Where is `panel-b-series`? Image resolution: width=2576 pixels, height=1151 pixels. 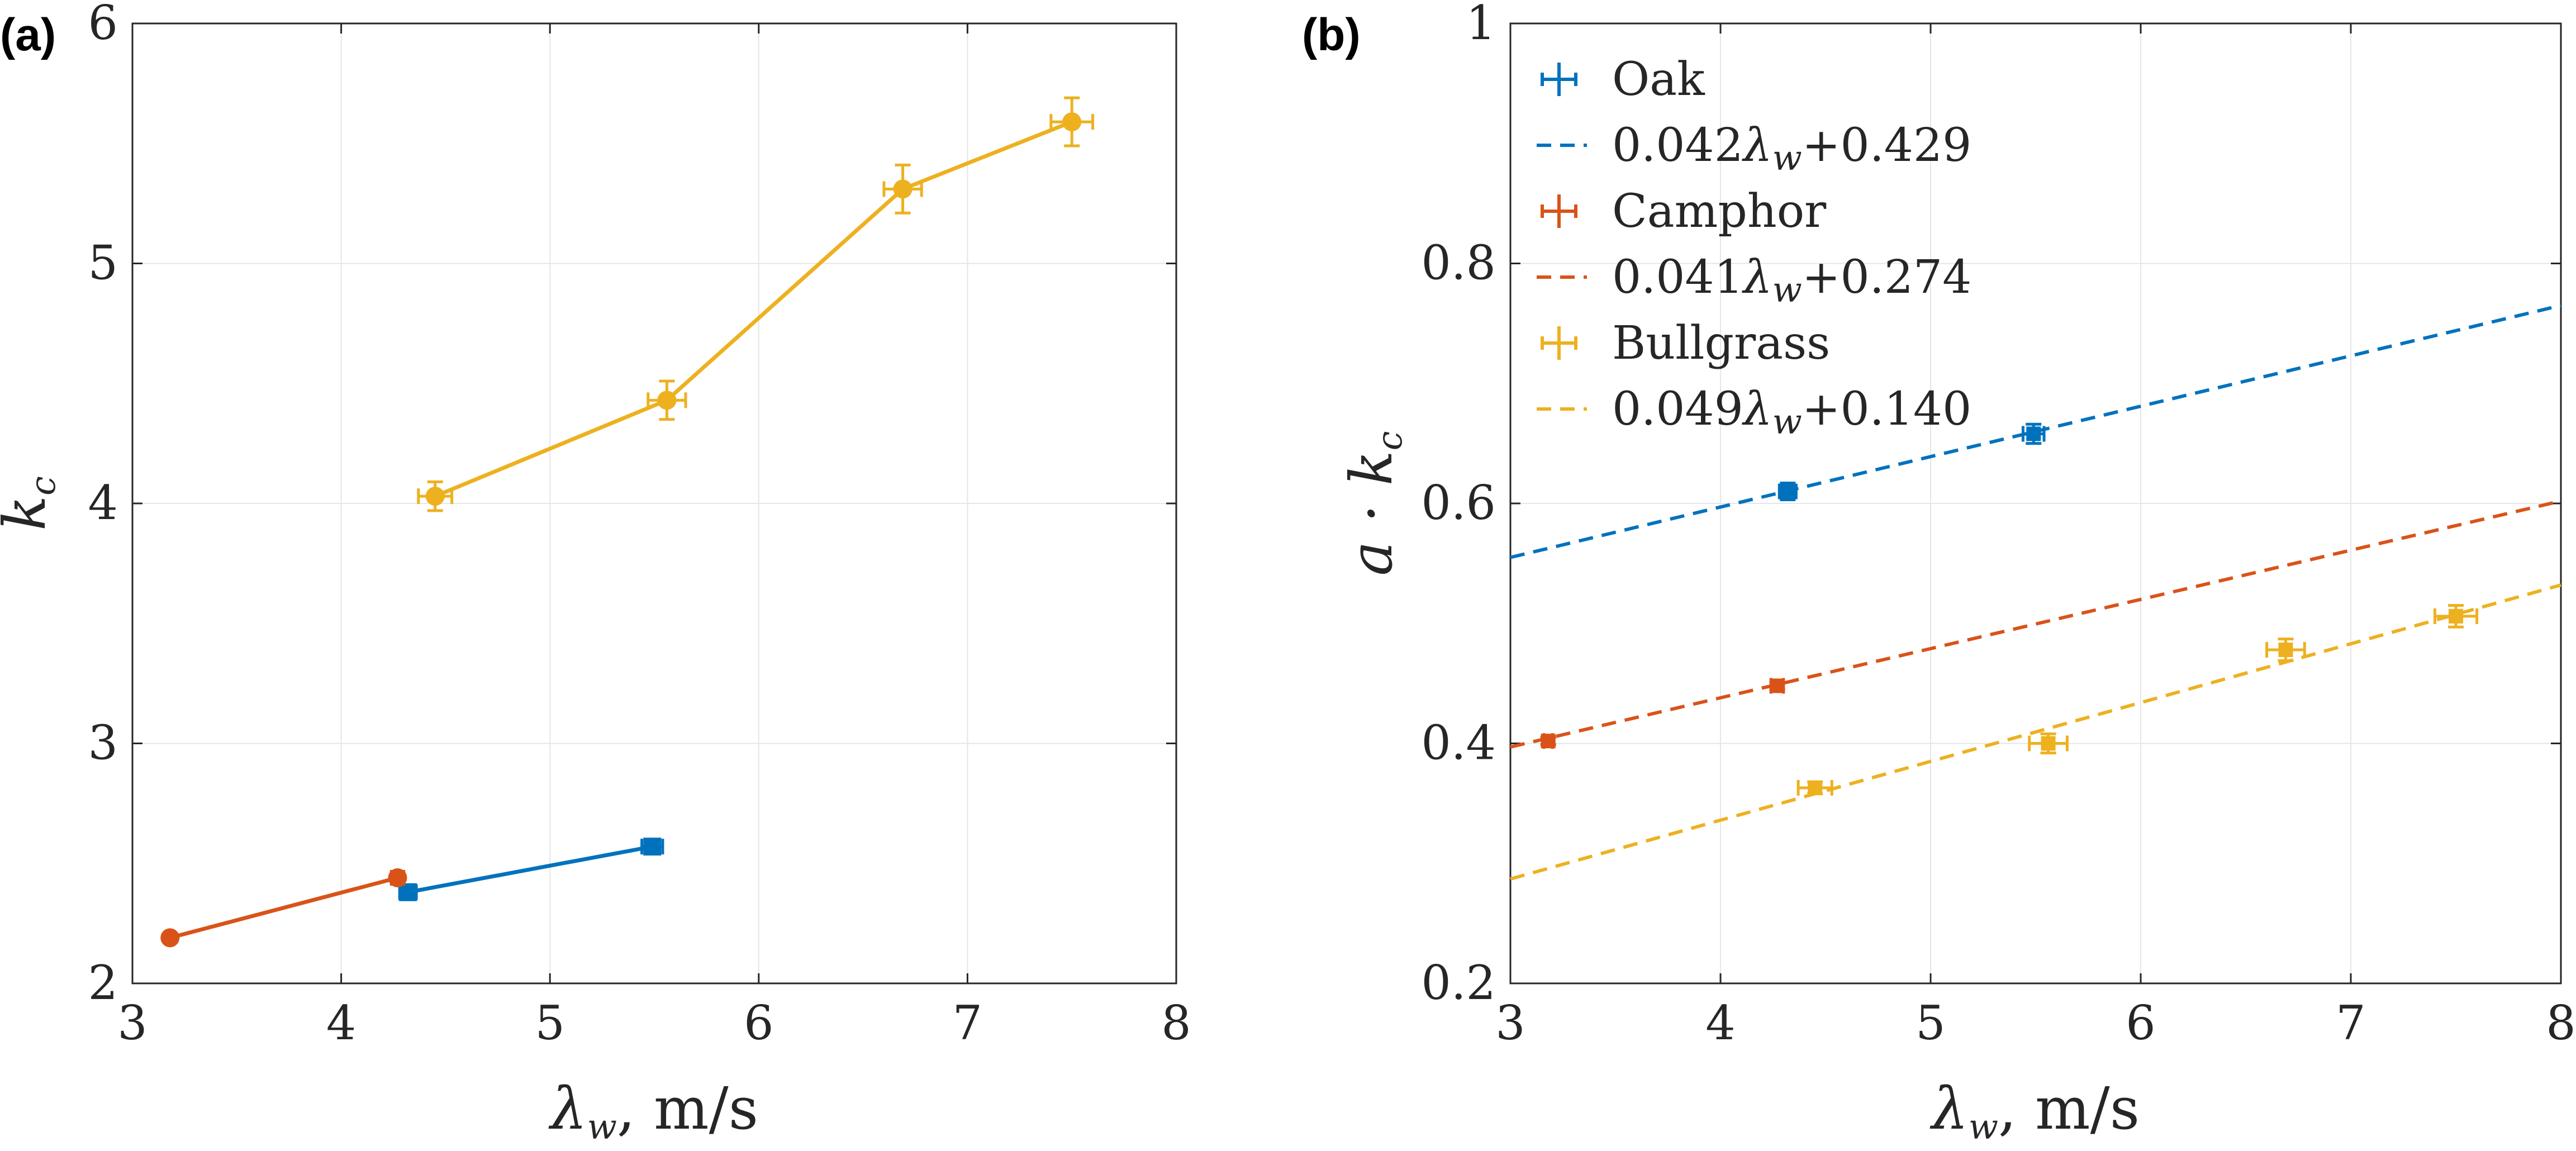
panel-b-series is located at coordinates (2010, 609).